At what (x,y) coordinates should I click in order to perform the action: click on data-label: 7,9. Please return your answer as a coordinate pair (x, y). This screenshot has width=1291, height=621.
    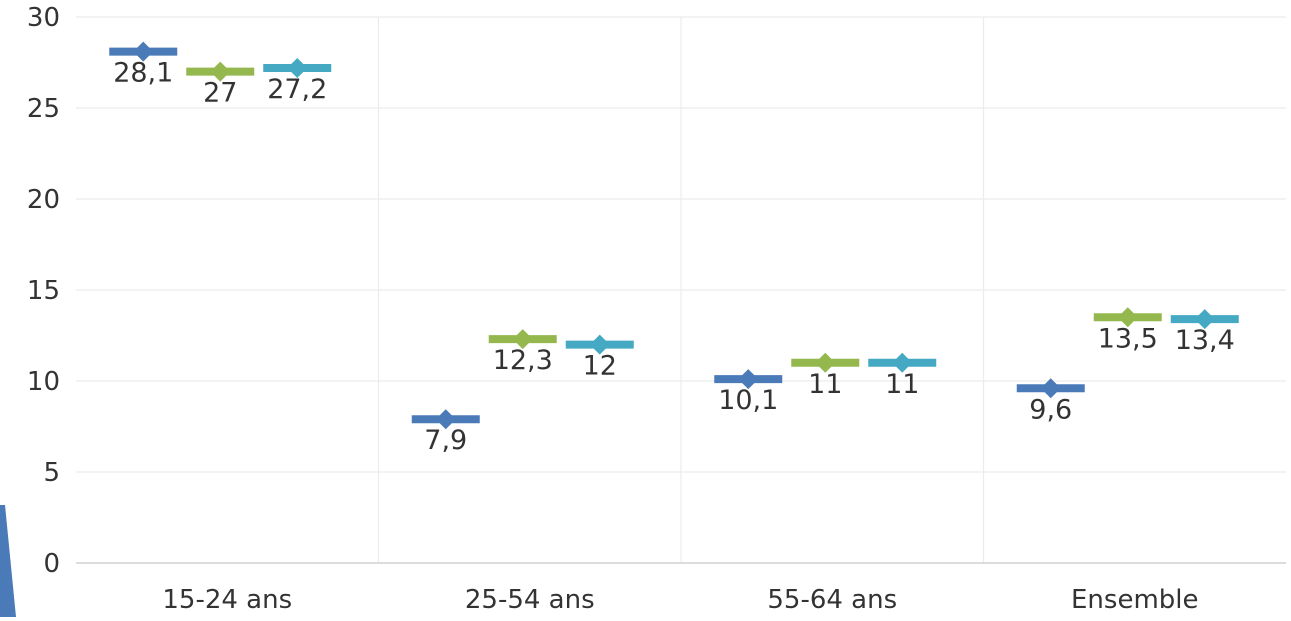
    Looking at the image, I should click on (445, 440).